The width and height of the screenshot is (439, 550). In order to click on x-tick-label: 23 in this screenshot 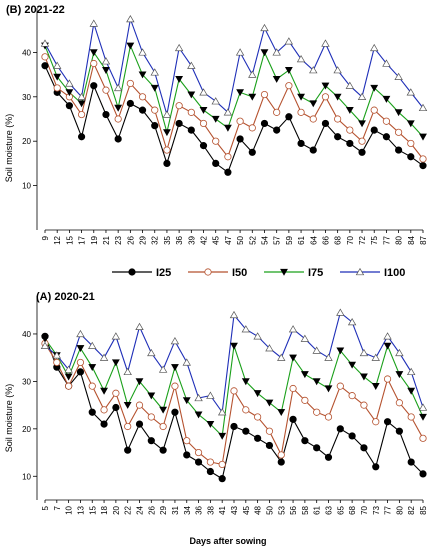, I will do `click(118, 239)`.